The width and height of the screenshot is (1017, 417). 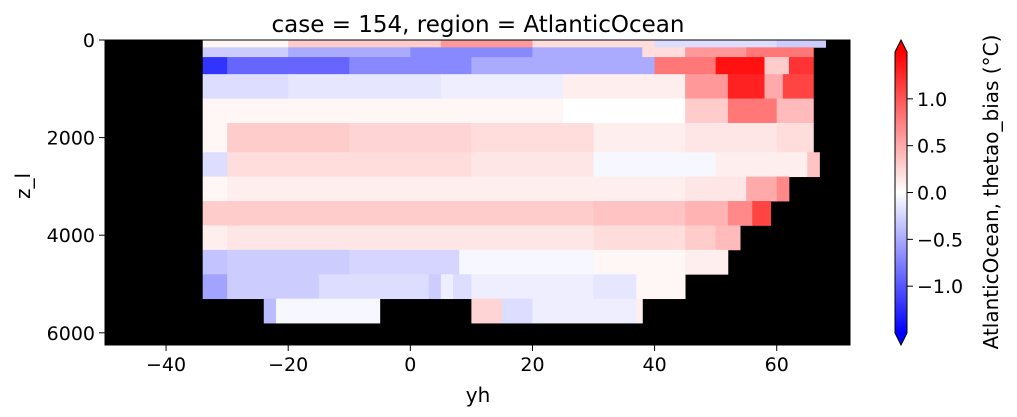 What do you see at coordinates (89, 41) in the screenshot?
I see `y-tick-label: 0` at bounding box center [89, 41].